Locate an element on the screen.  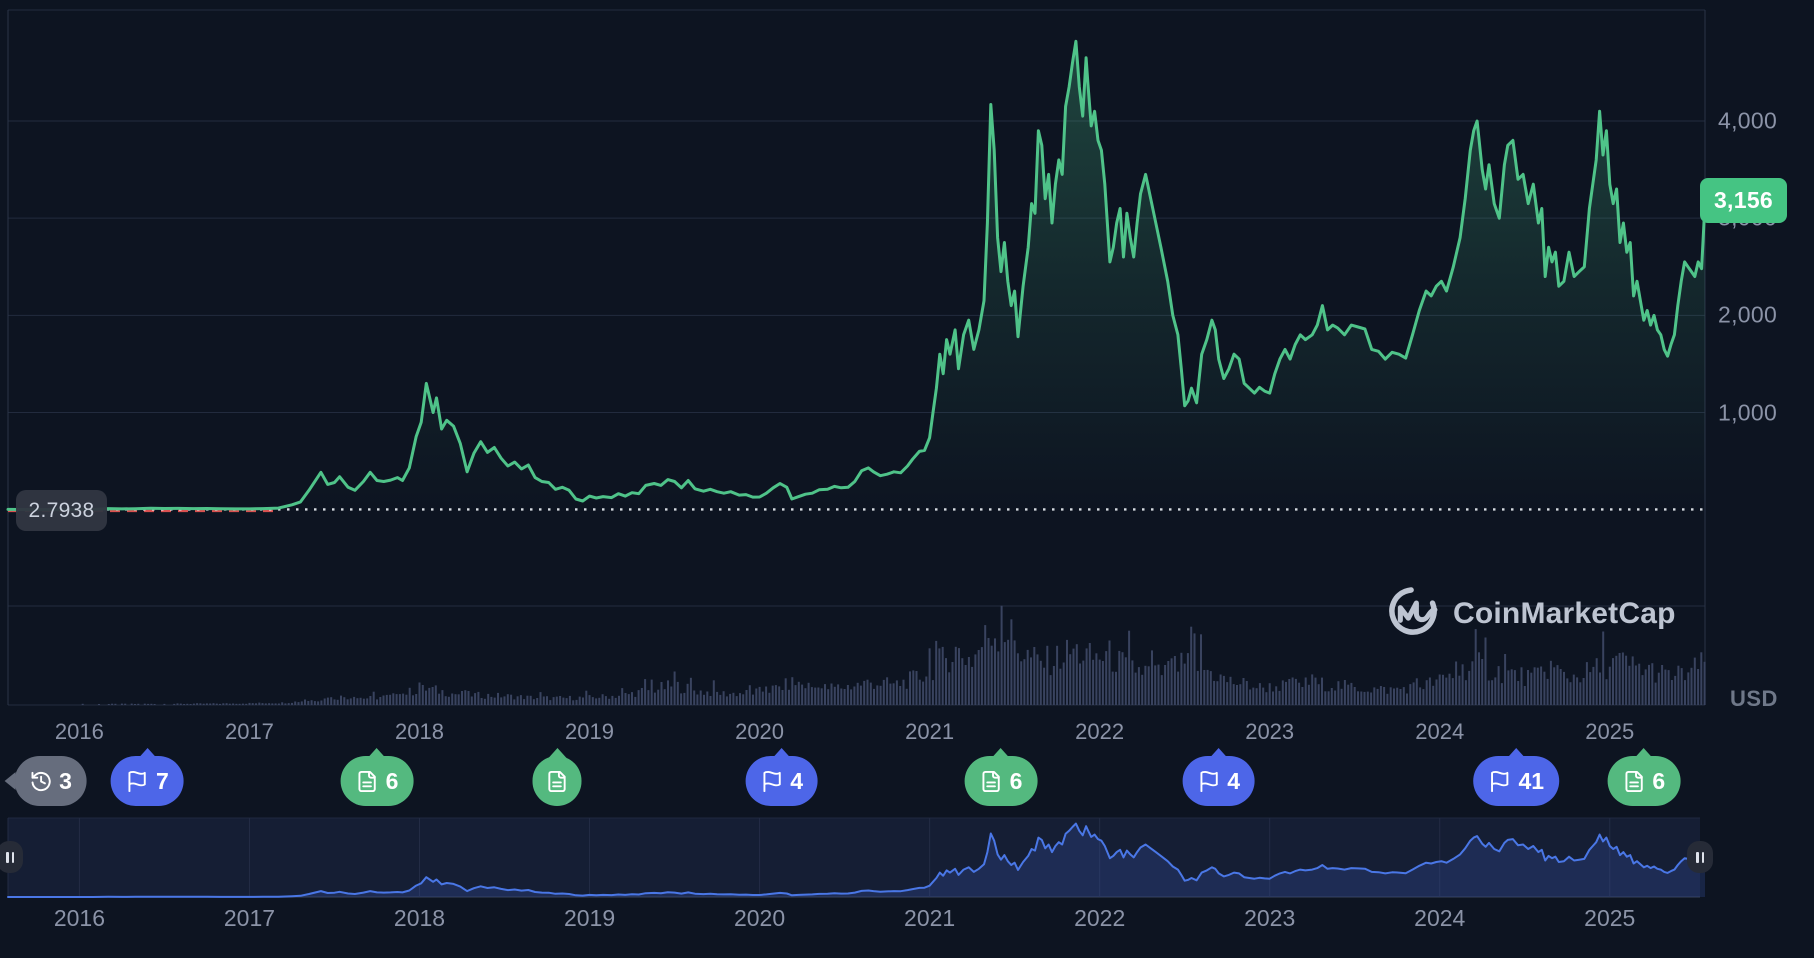
event-marker-doc is located at coordinates (557, 777).